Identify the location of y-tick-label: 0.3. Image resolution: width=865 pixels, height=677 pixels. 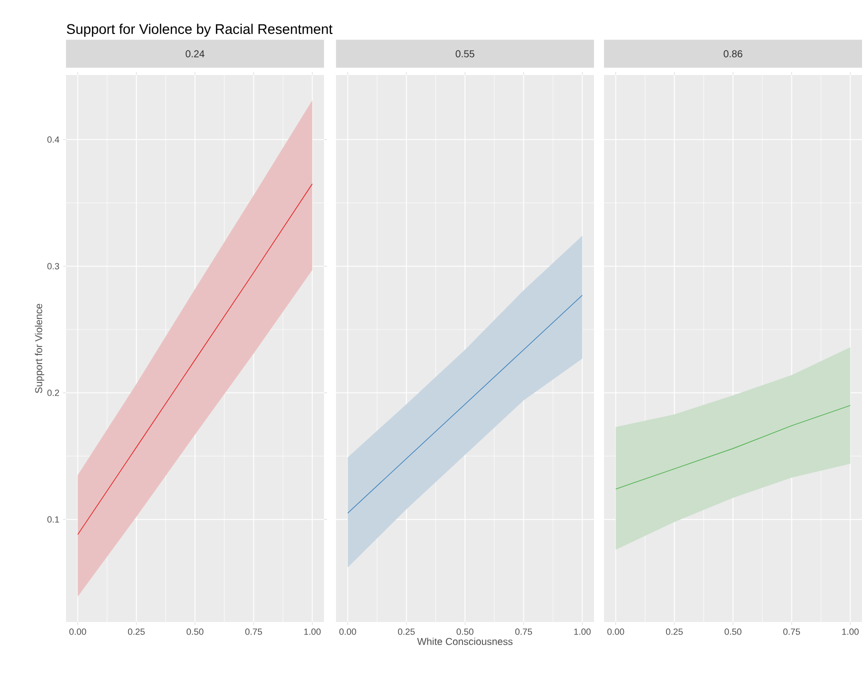
(53, 266).